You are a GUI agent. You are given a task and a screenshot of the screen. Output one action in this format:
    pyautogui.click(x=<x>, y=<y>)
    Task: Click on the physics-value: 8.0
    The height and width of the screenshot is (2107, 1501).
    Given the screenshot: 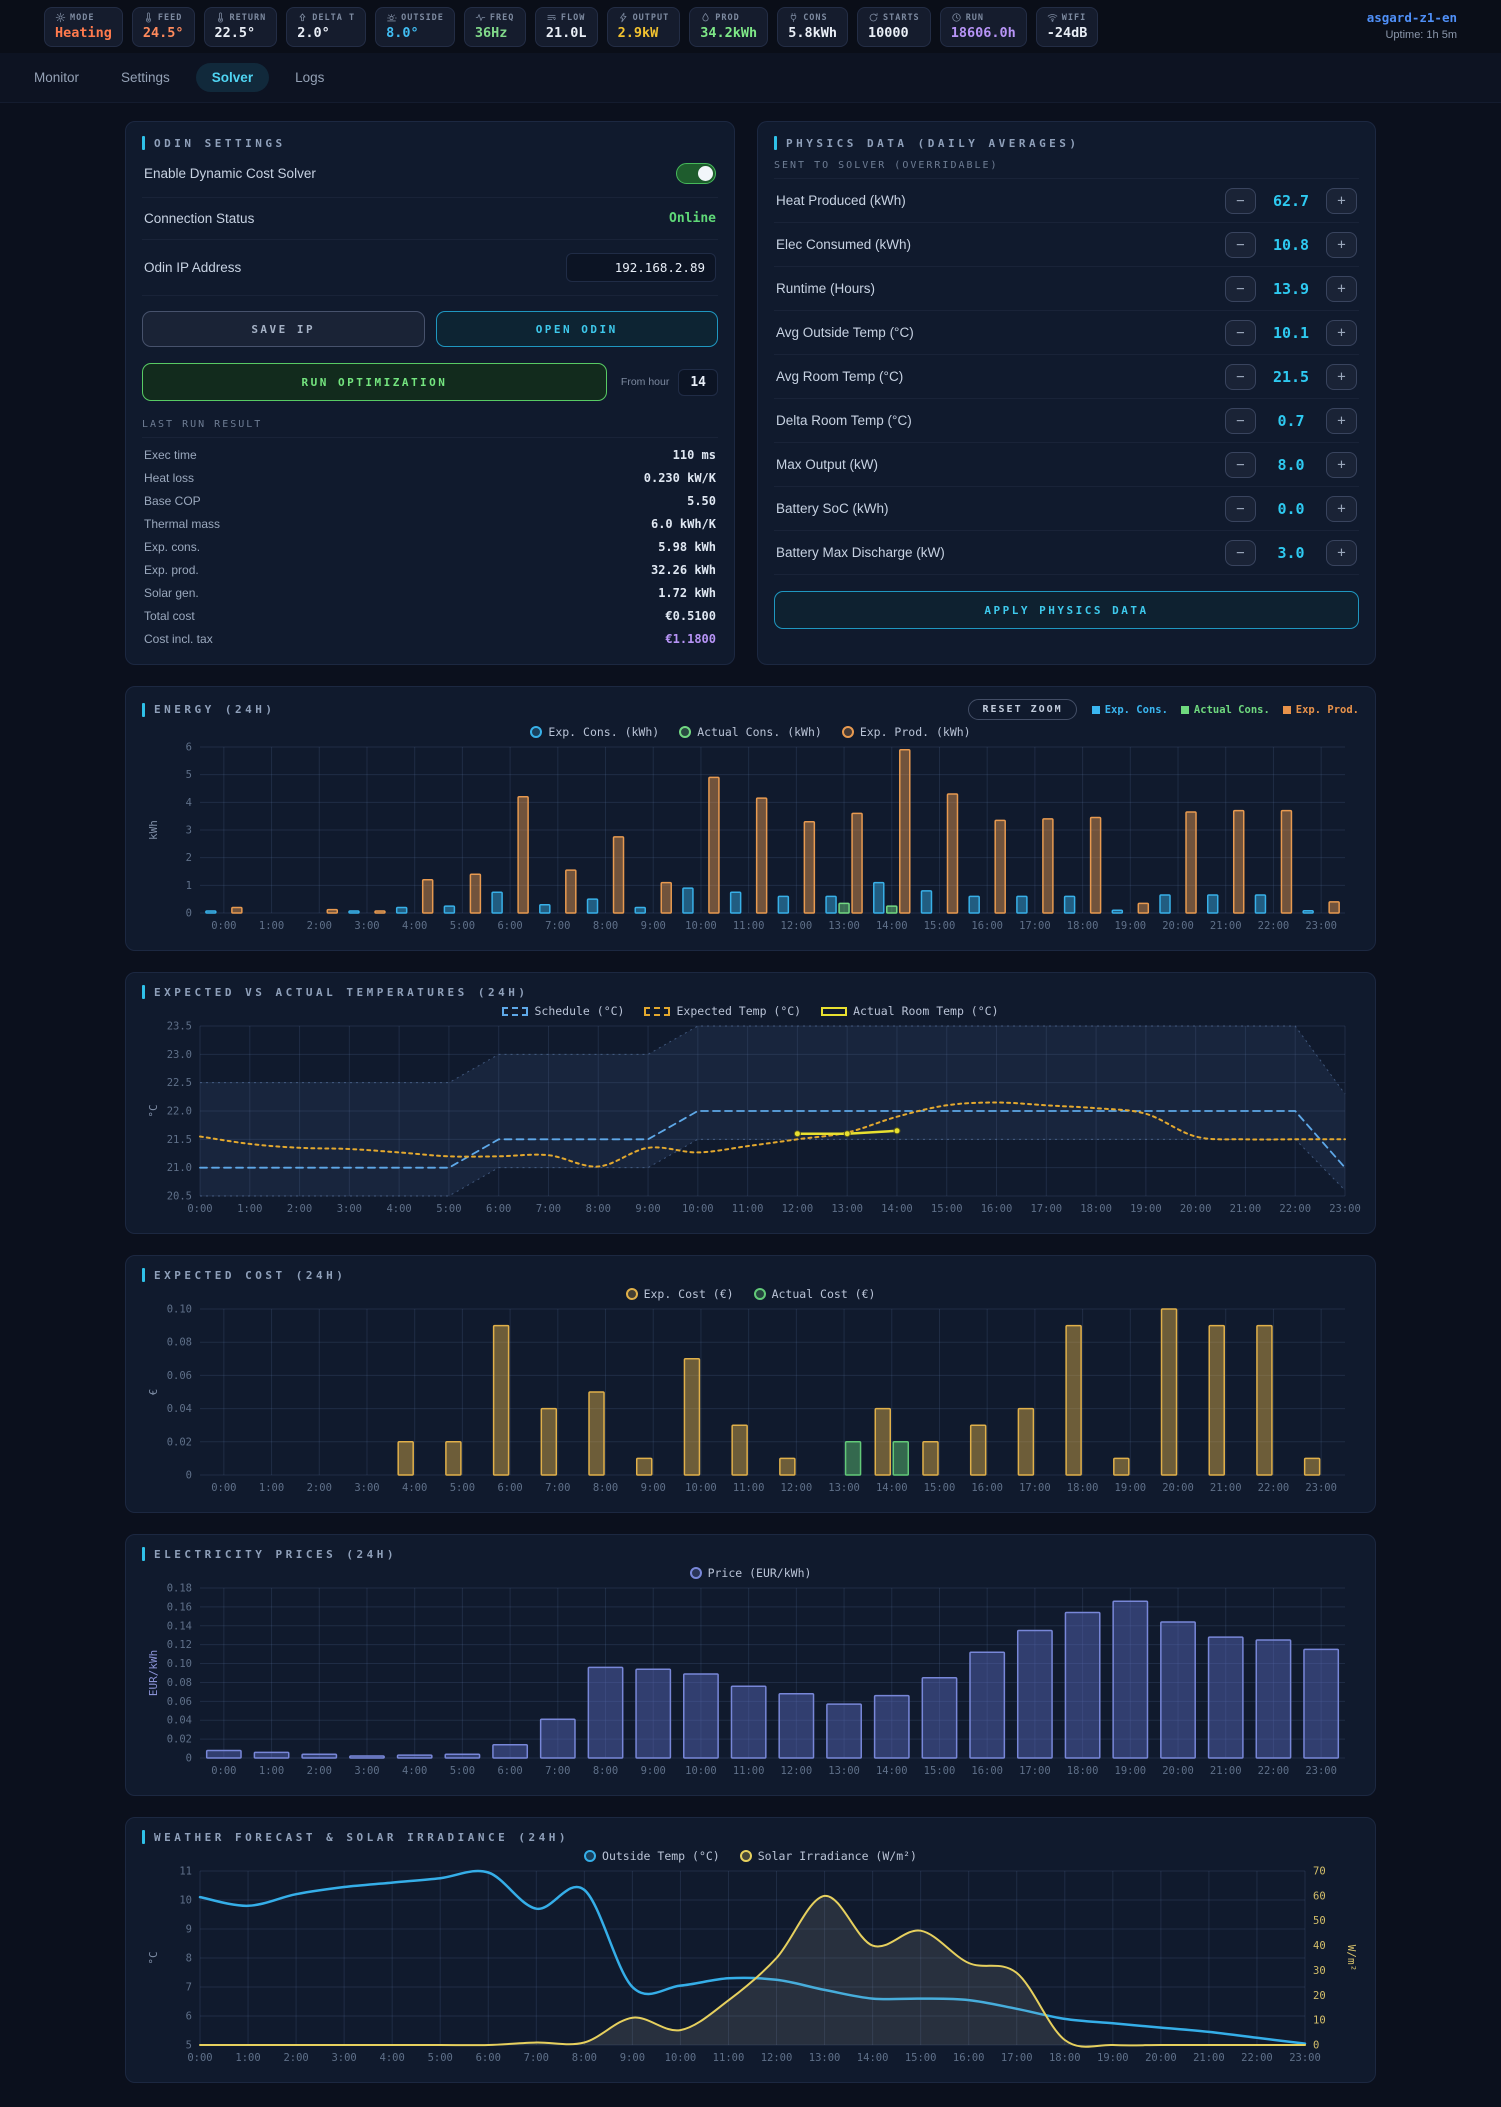 What is the action you would take?
    pyautogui.click(x=1291, y=464)
    